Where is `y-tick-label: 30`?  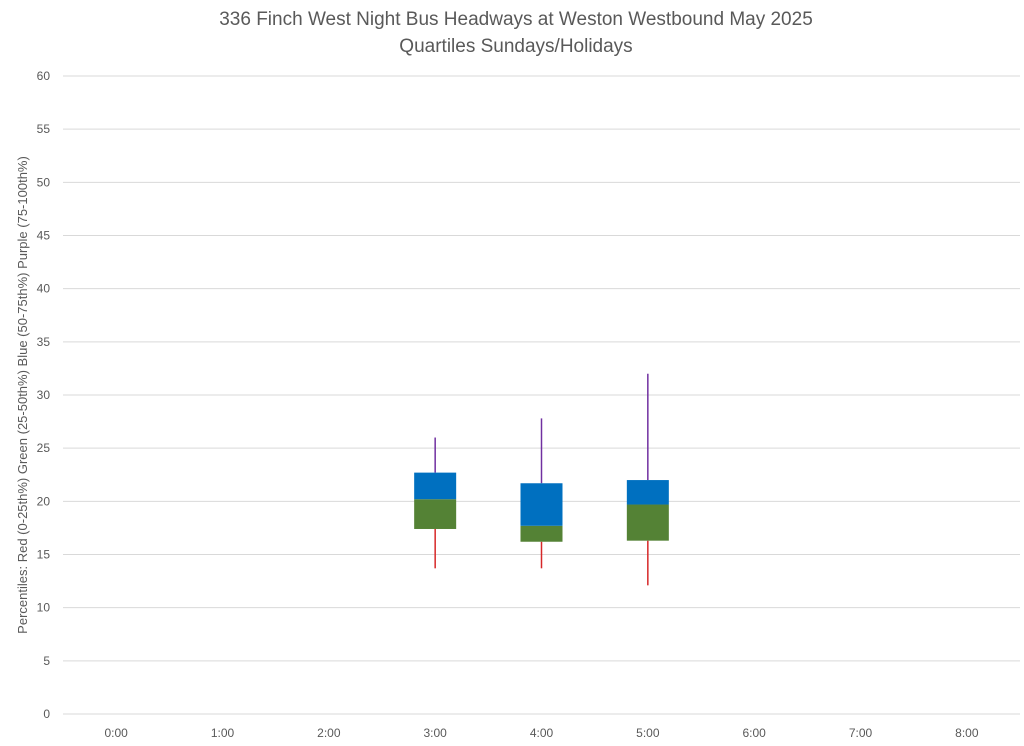
y-tick-label: 30 is located at coordinates (44, 395).